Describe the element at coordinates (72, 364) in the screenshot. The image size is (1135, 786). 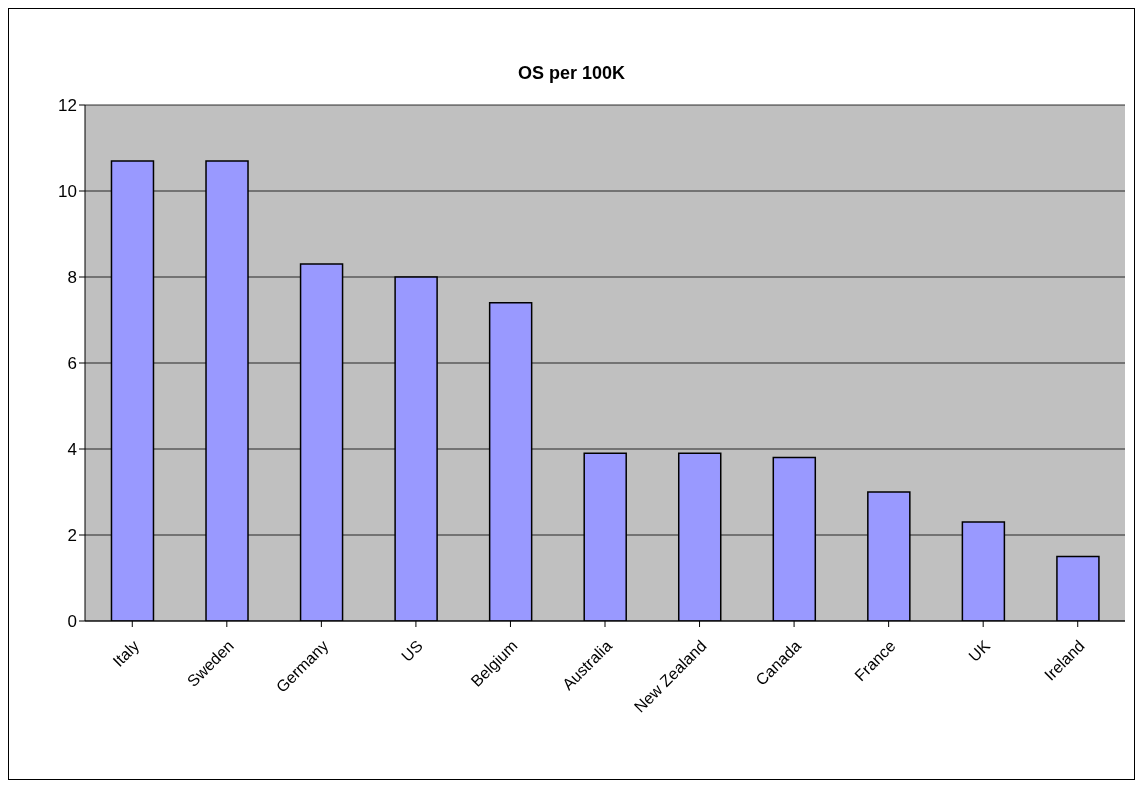
I see `y-tick-label: 6` at that location.